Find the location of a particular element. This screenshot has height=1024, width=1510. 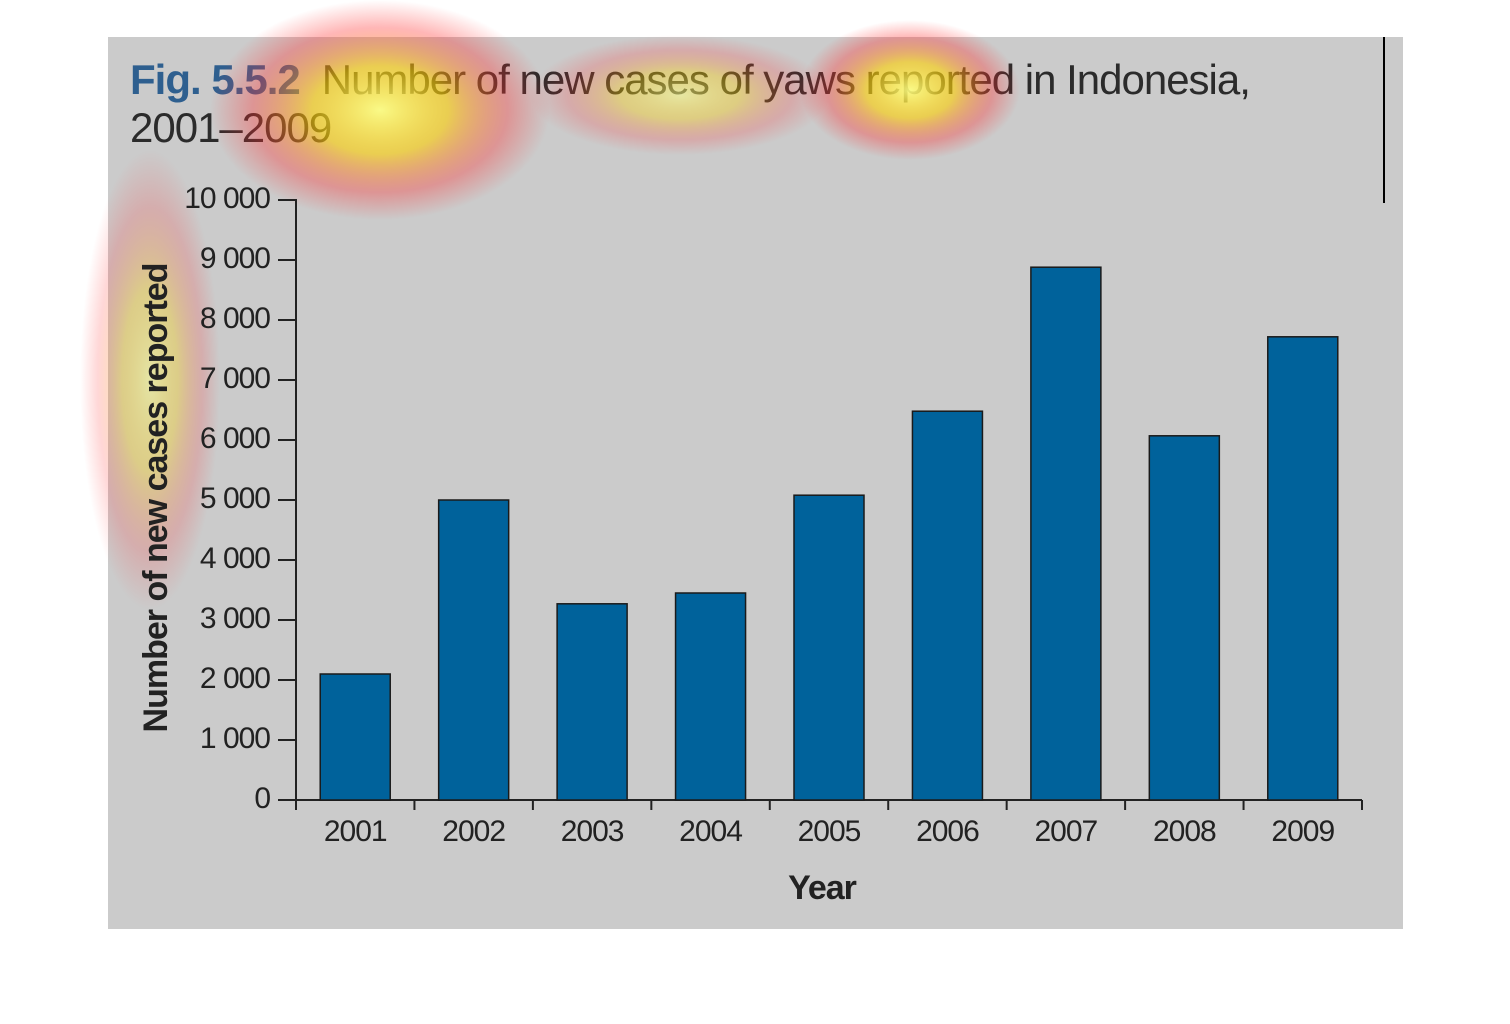

x-tick-label: 2005 is located at coordinates (829, 831).